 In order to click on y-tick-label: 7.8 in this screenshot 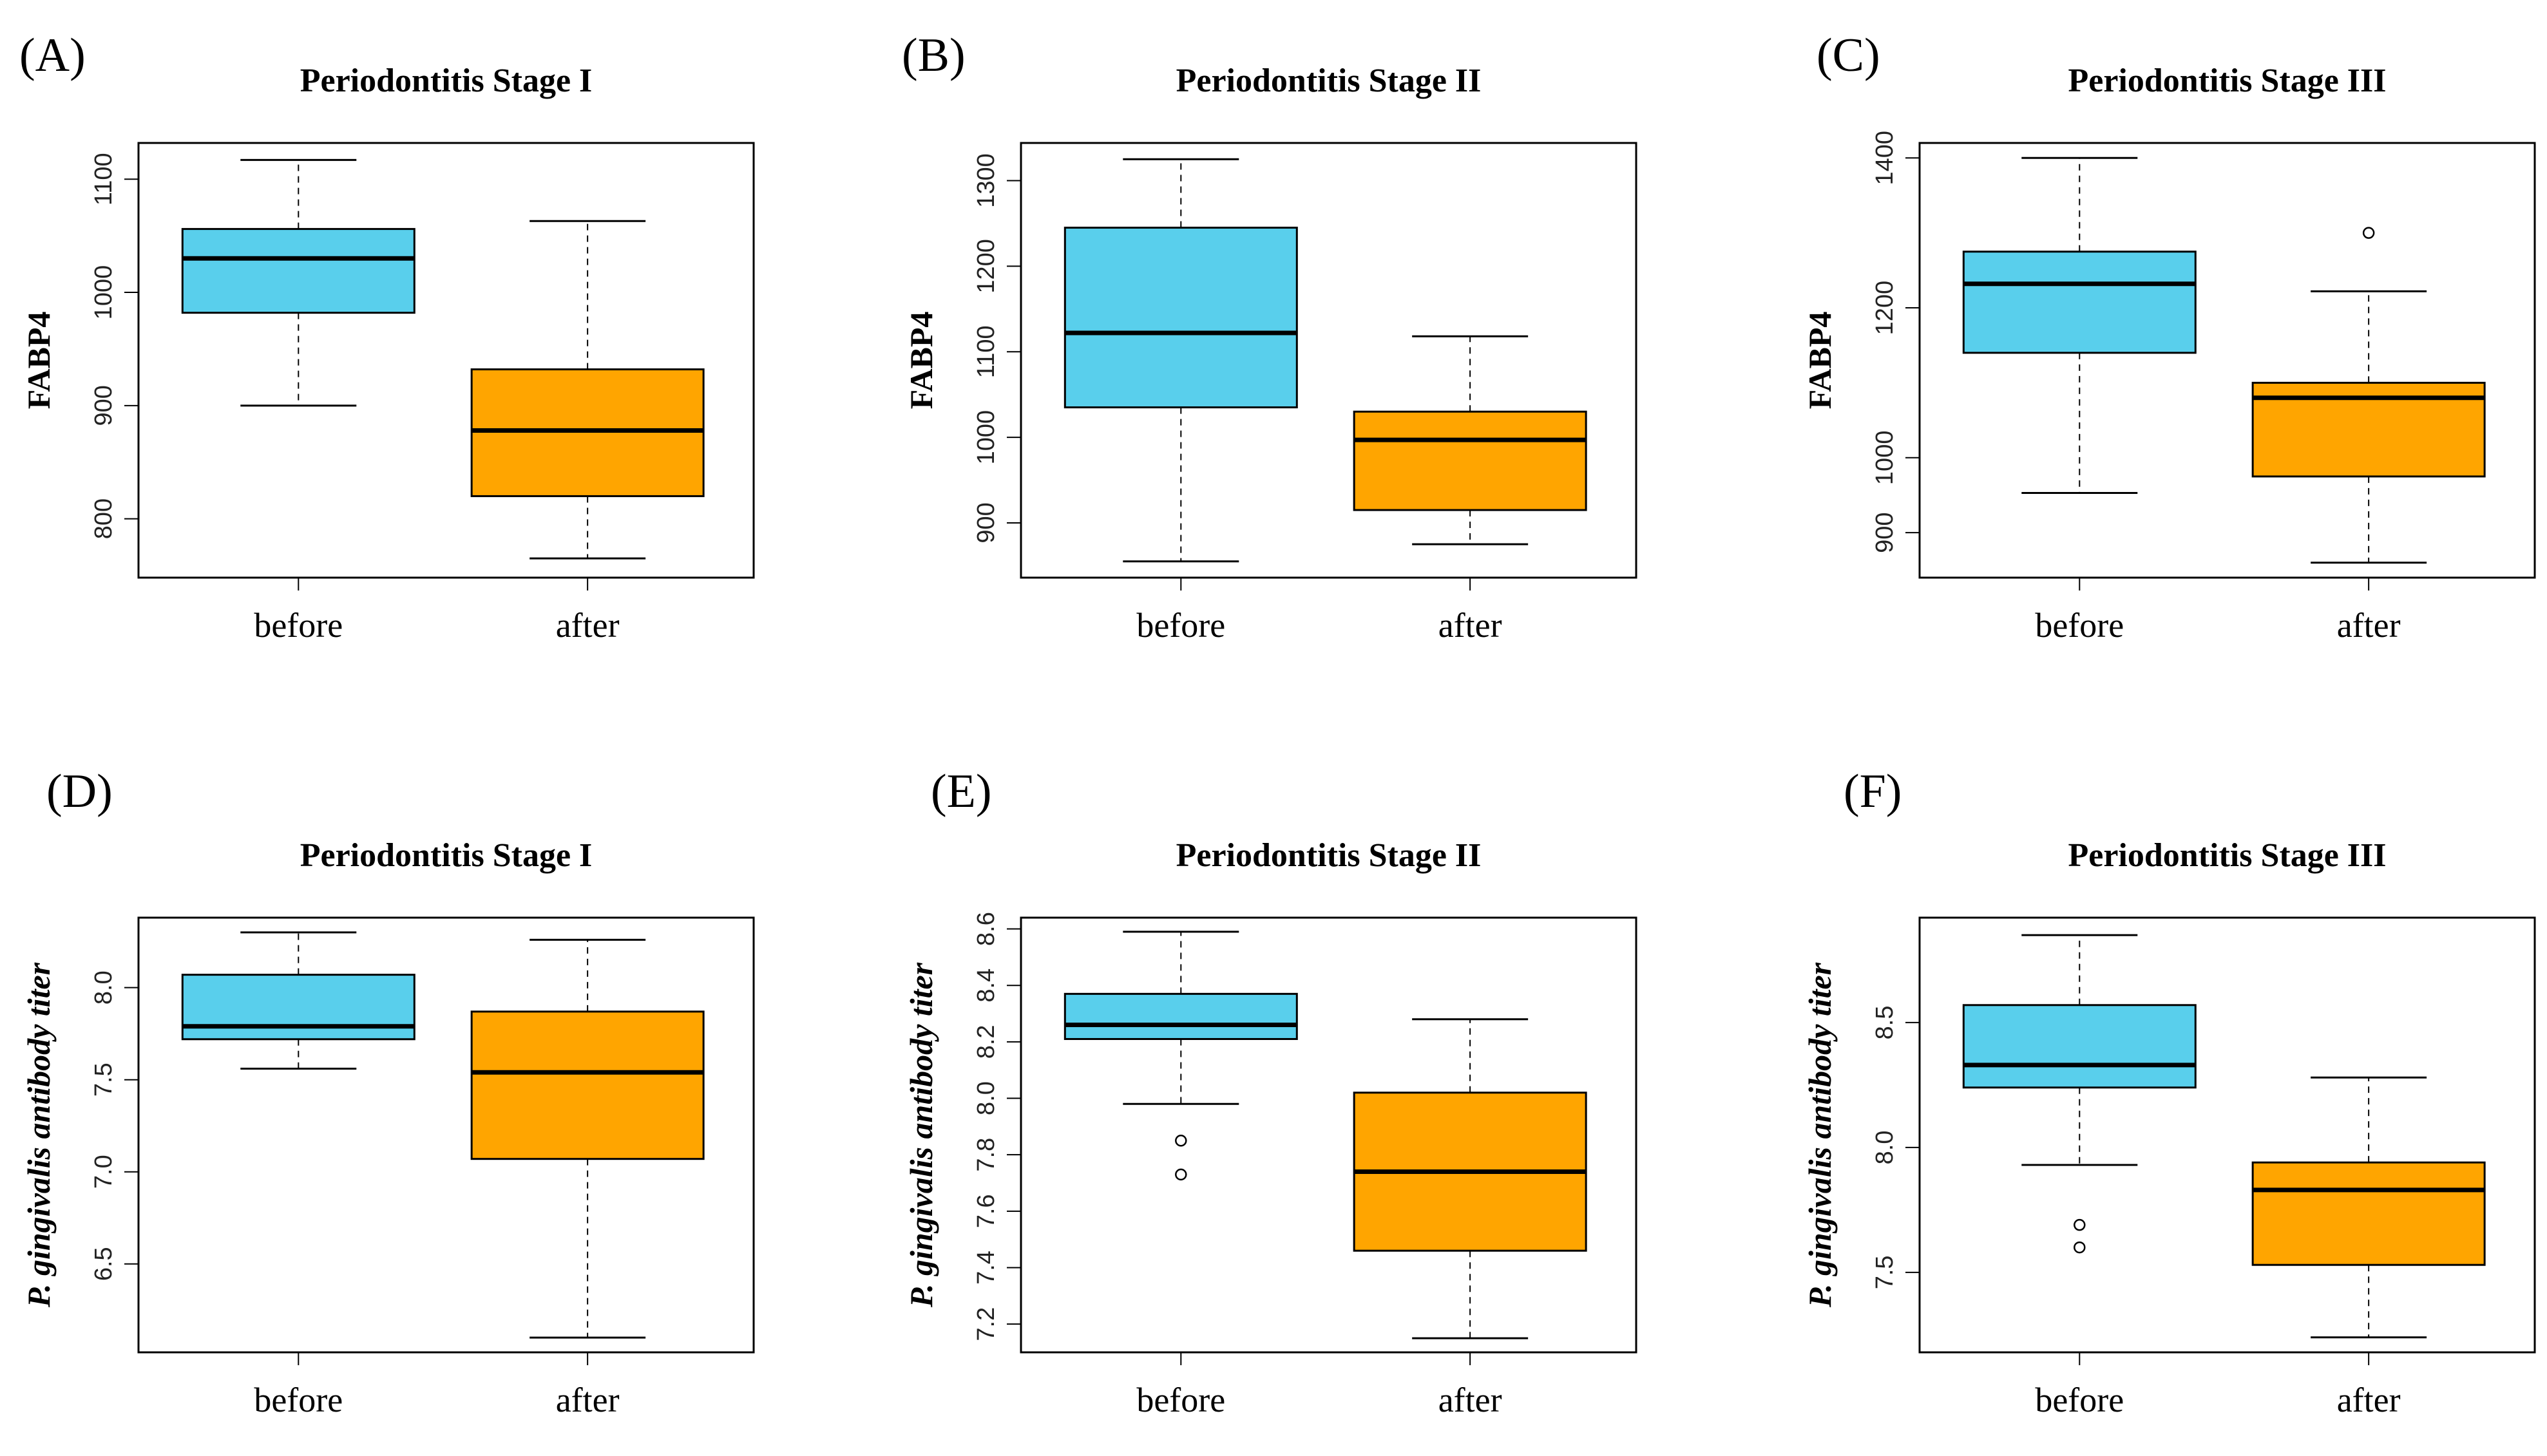, I will do `click(986, 1155)`.